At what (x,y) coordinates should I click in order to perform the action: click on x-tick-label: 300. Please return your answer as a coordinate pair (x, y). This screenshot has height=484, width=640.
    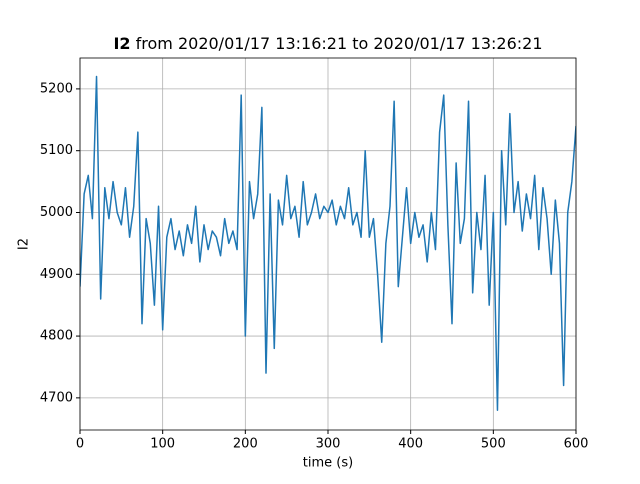
    Looking at the image, I should click on (328, 444).